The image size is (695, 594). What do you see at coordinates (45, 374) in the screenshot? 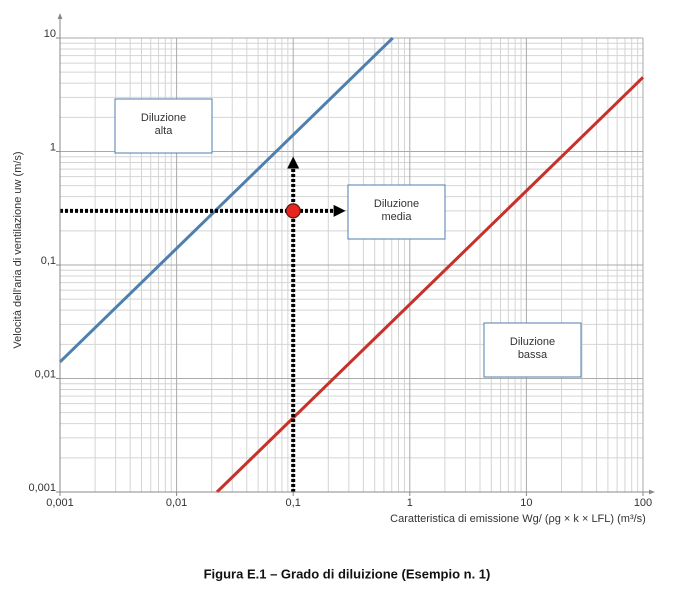
I see `y-tick-label: 0,01` at bounding box center [45, 374].